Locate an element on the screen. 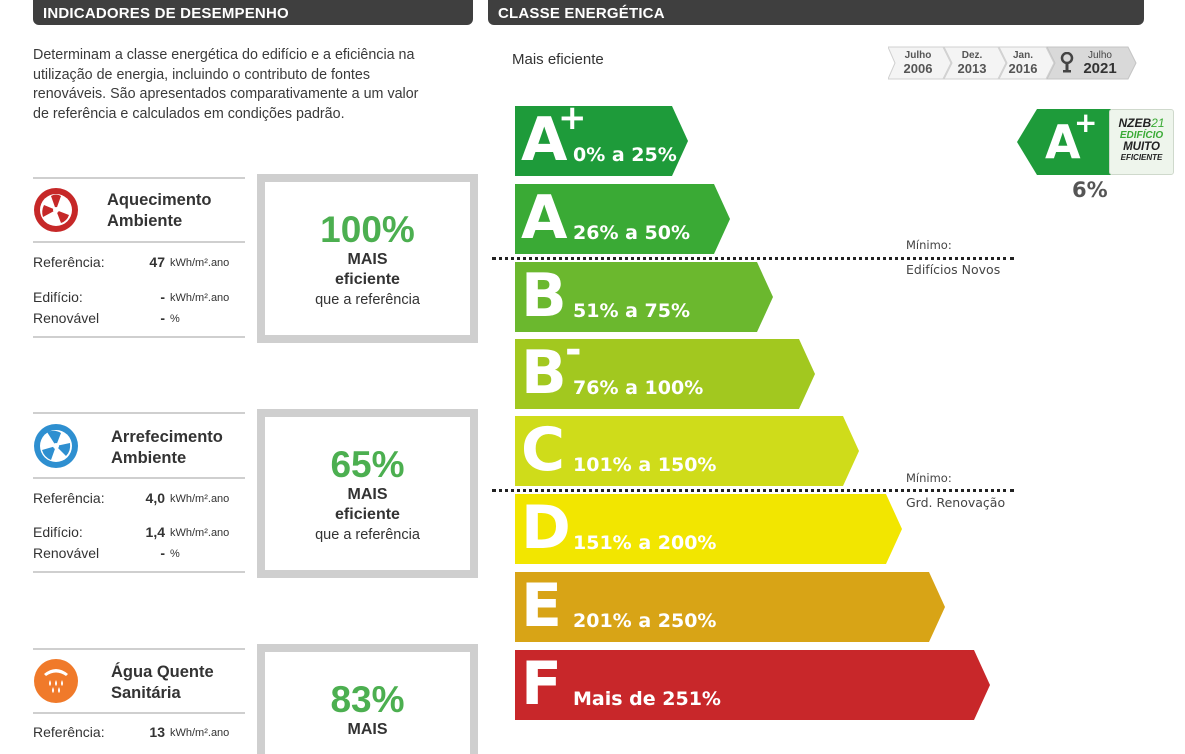 The image size is (1185, 754). efficiency-eficiente: eficiente is located at coordinates (367, 514).